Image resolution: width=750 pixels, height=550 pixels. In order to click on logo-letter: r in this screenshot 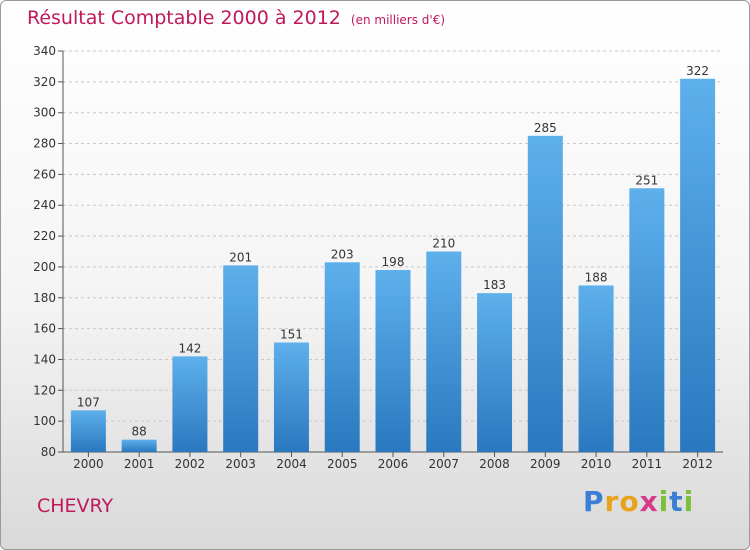, I will do `click(612, 501)`.